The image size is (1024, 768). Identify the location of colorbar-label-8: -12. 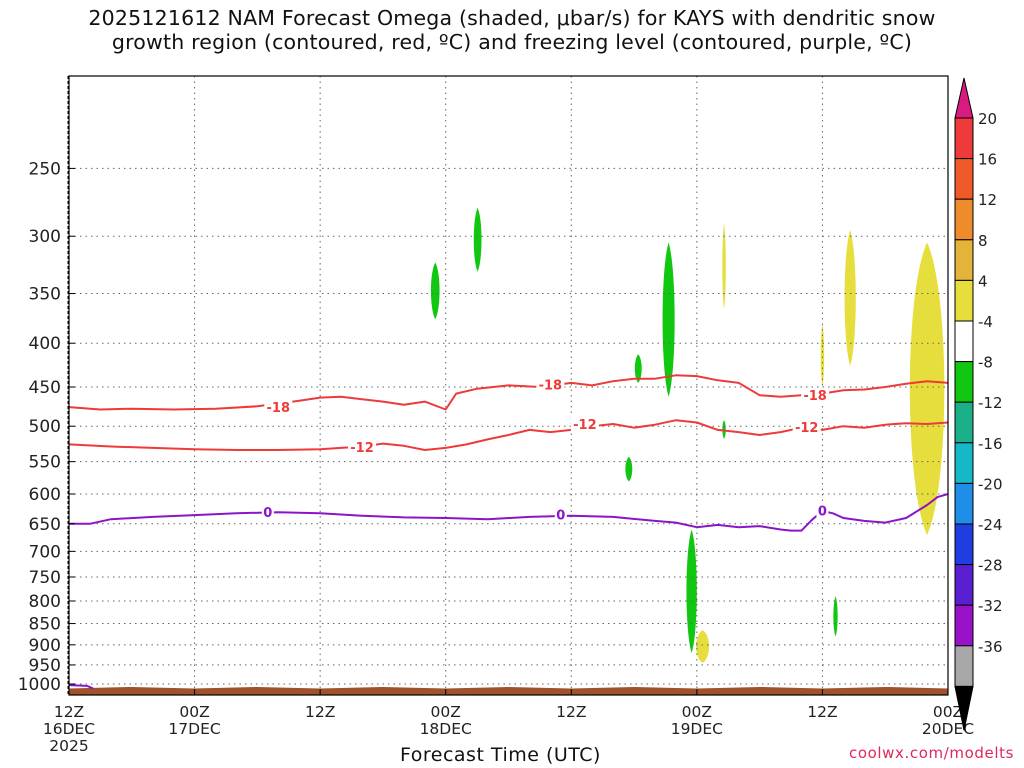
(990, 403).